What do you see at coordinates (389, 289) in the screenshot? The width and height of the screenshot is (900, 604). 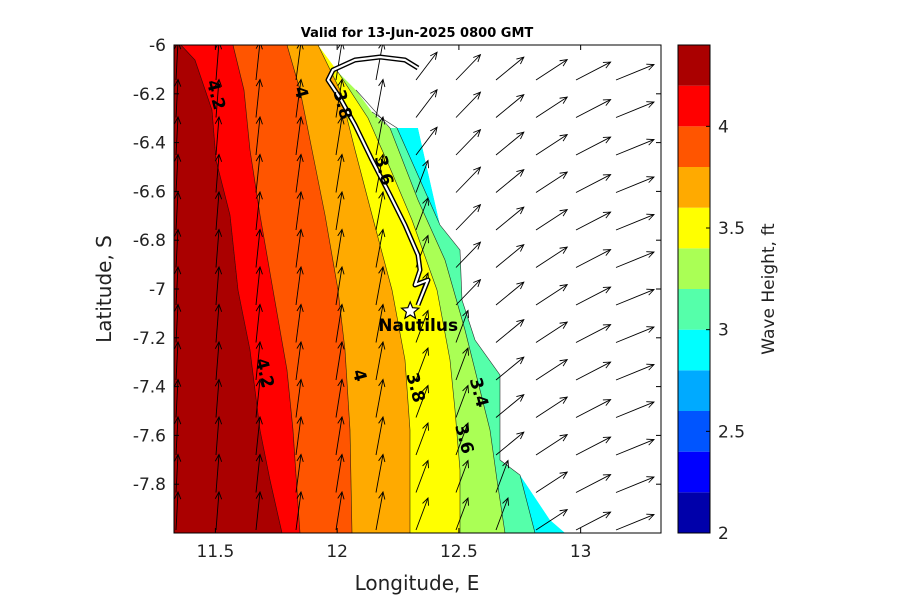 I see `band-3.4-3.6` at bounding box center [389, 289].